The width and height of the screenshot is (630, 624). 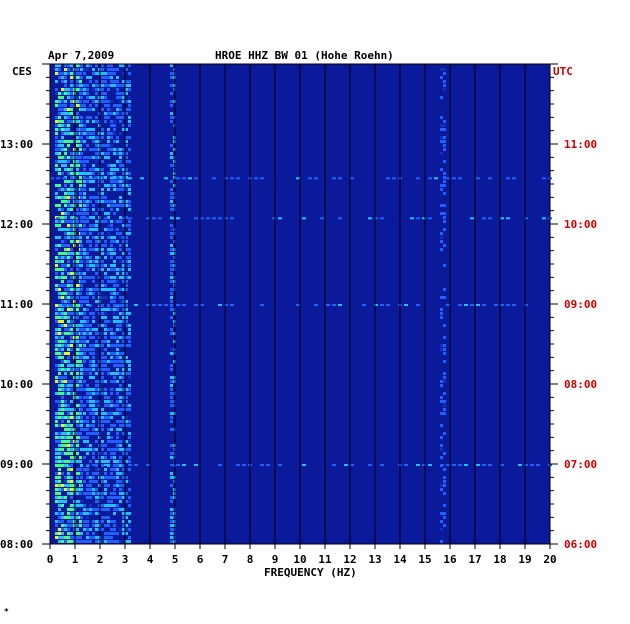 What do you see at coordinates (275, 559) in the screenshot?
I see `x-tick-label: 9` at bounding box center [275, 559].